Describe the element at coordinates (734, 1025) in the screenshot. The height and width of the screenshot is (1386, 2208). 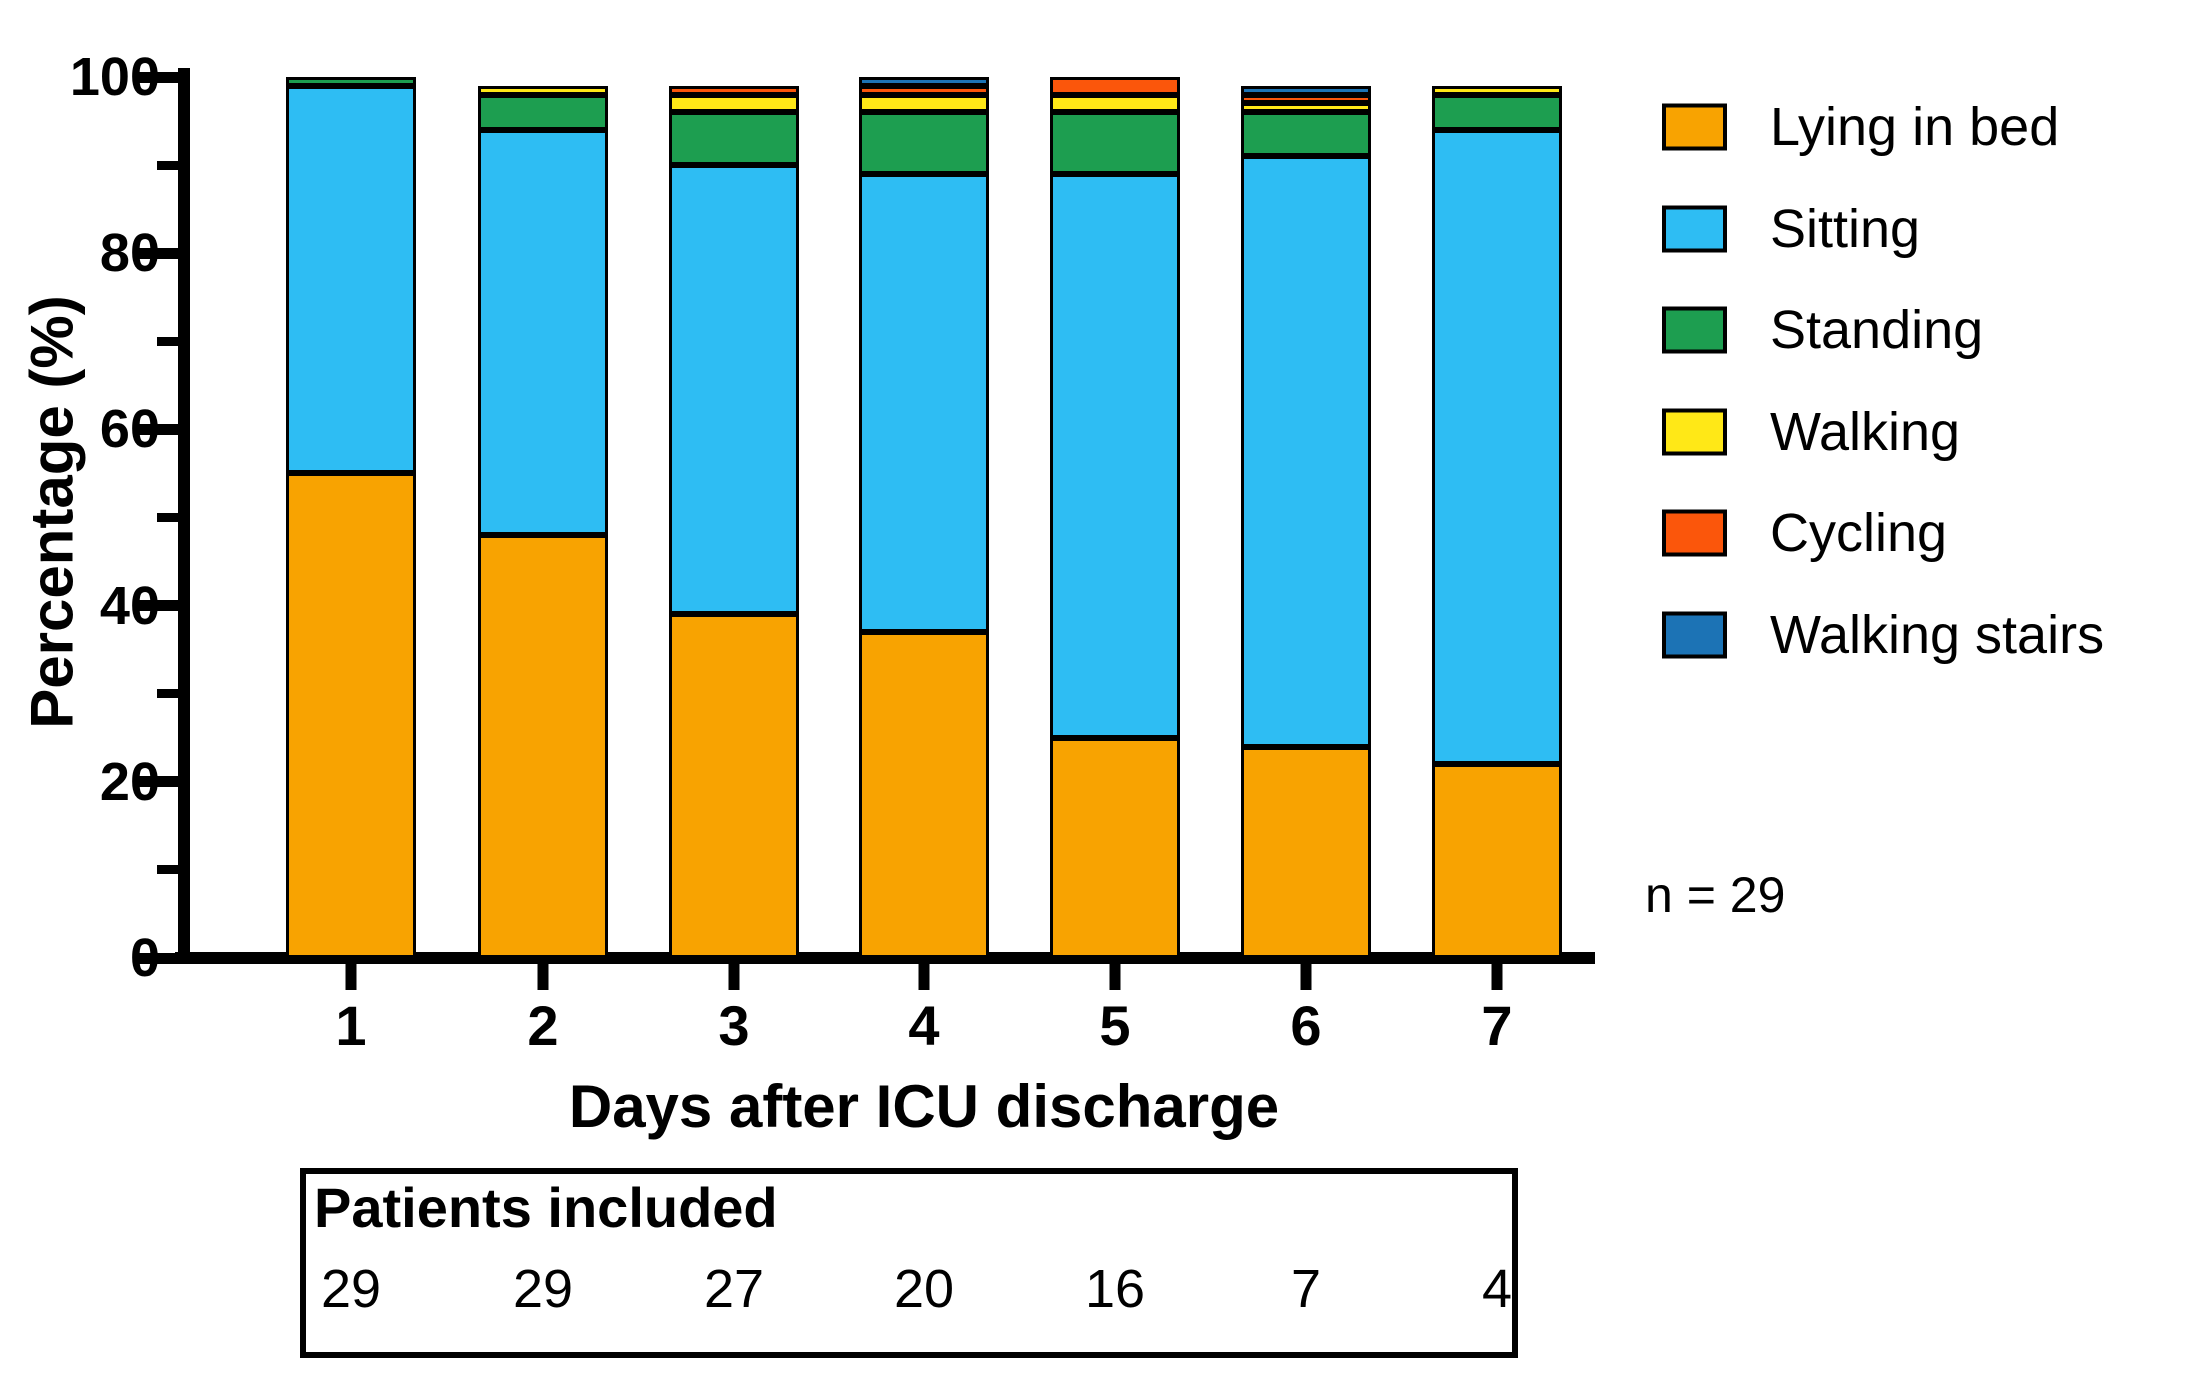
I see `x-tick-label: 3` at that location.